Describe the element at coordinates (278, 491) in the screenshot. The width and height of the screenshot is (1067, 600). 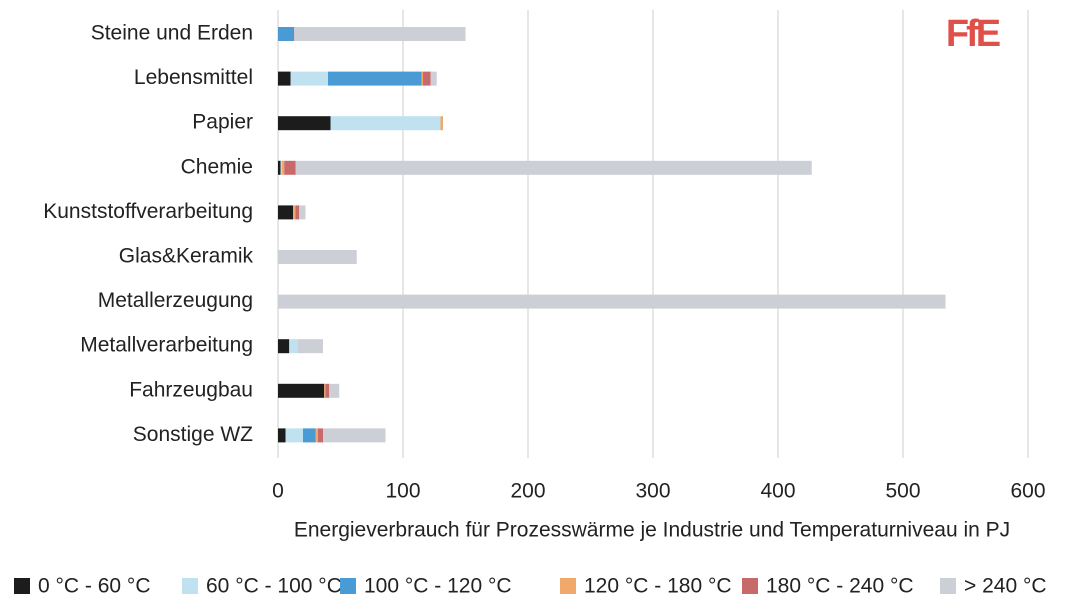
I see `x-tick-label: 0` at that location.